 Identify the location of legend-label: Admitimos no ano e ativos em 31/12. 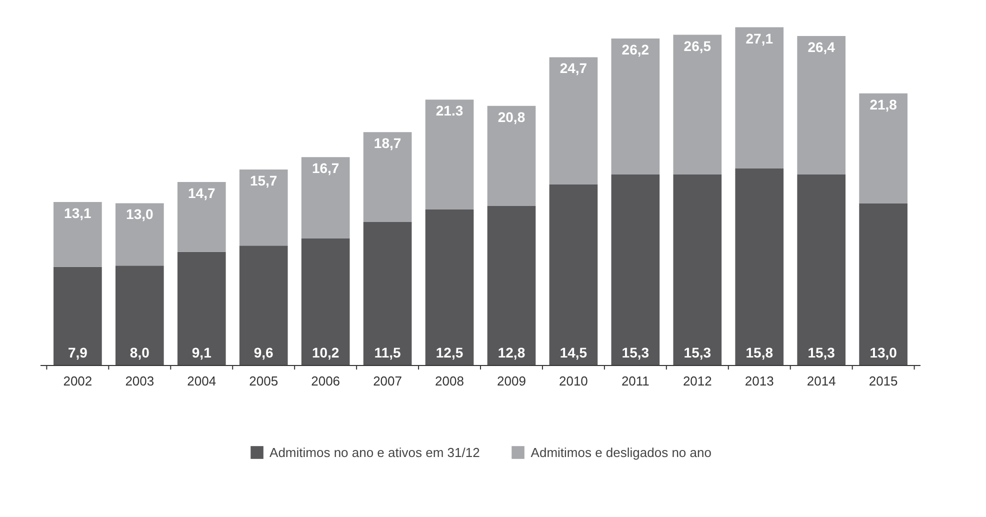
(375, 452).